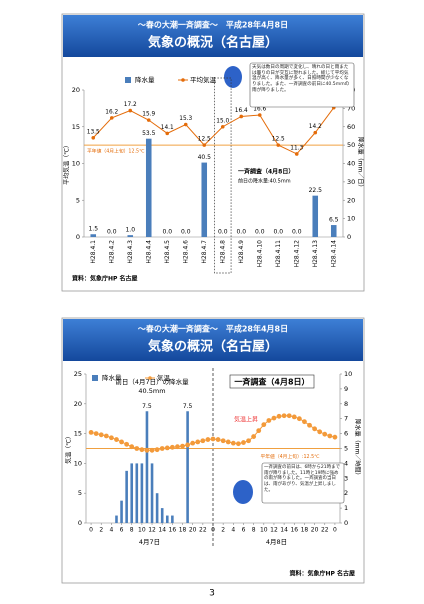 The image size is (424, 604). What do you see at coordinates (346, 508) in the screenshot?
I see `y2-tick-label: 1` at bounding box center [346, 508].